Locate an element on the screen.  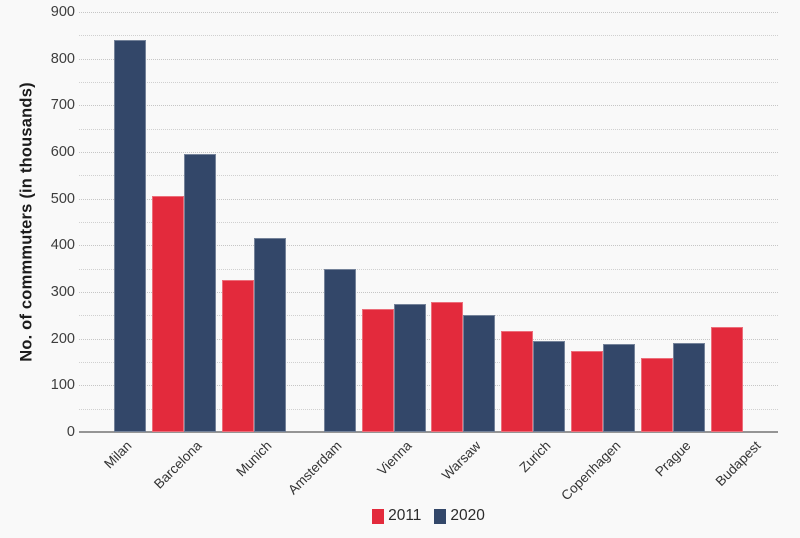
y-tick-label: 800 is located at coordinates (62, 58).